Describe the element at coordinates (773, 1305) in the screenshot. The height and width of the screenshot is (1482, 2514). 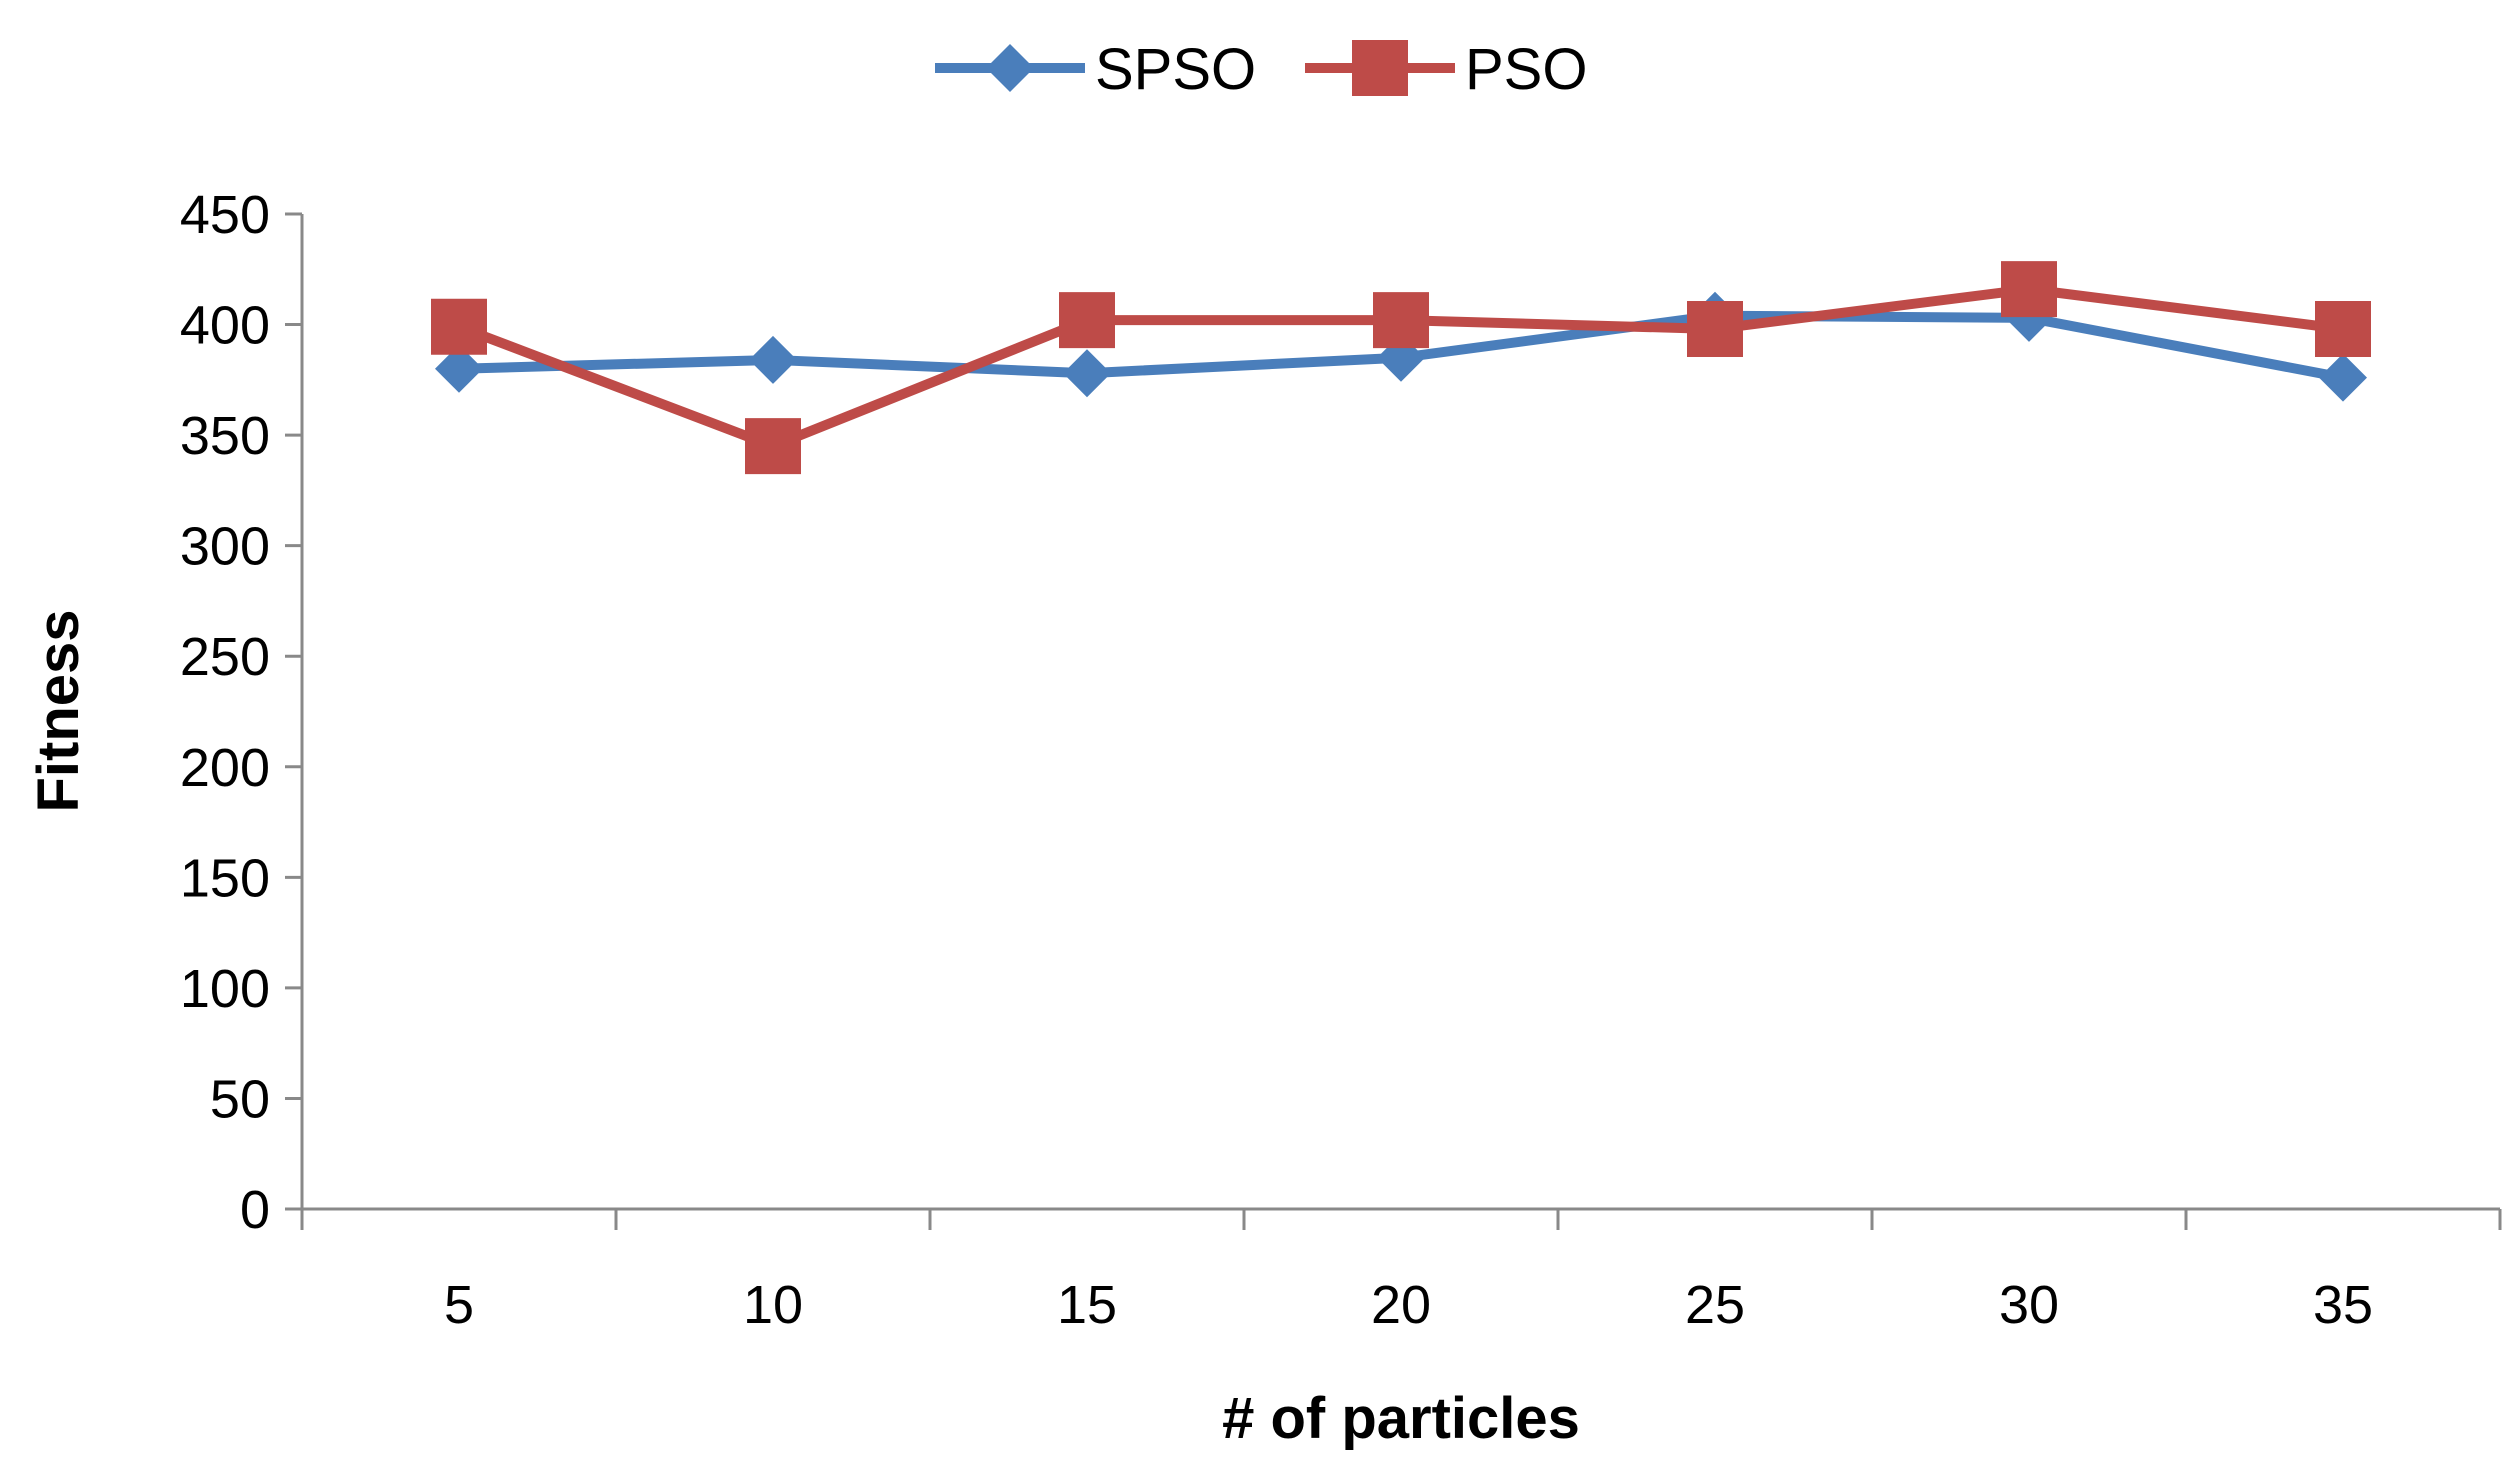
I see `x-tick-label: 10` at that location.